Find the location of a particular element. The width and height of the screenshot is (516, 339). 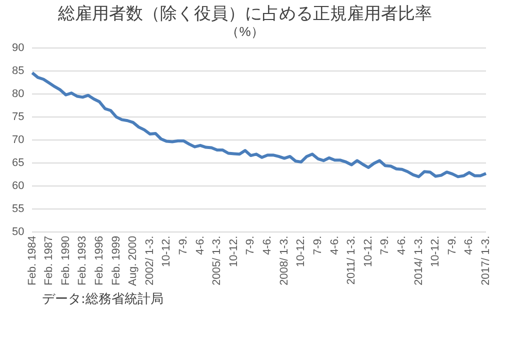

x-tick-label: Feb. 1990 is located at coordinates (66, 261).